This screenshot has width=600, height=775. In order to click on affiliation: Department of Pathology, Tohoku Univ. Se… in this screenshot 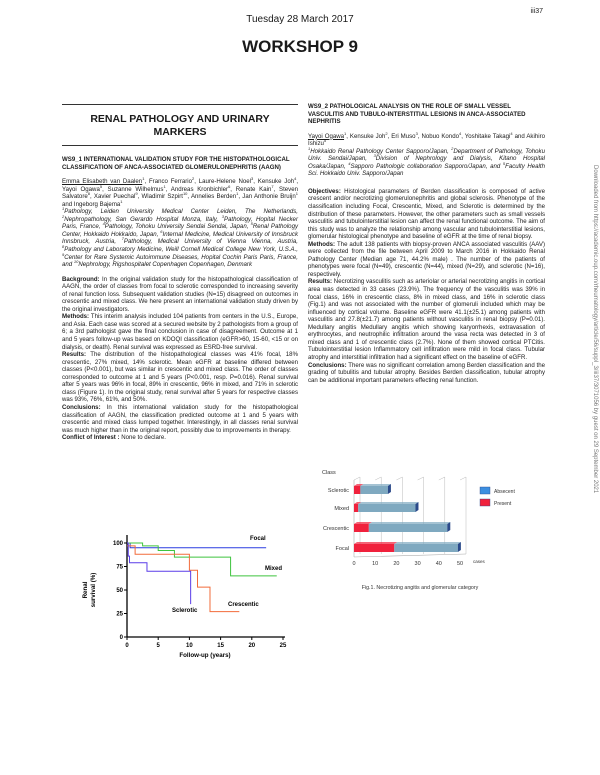, I will do `click(426, 155)`.